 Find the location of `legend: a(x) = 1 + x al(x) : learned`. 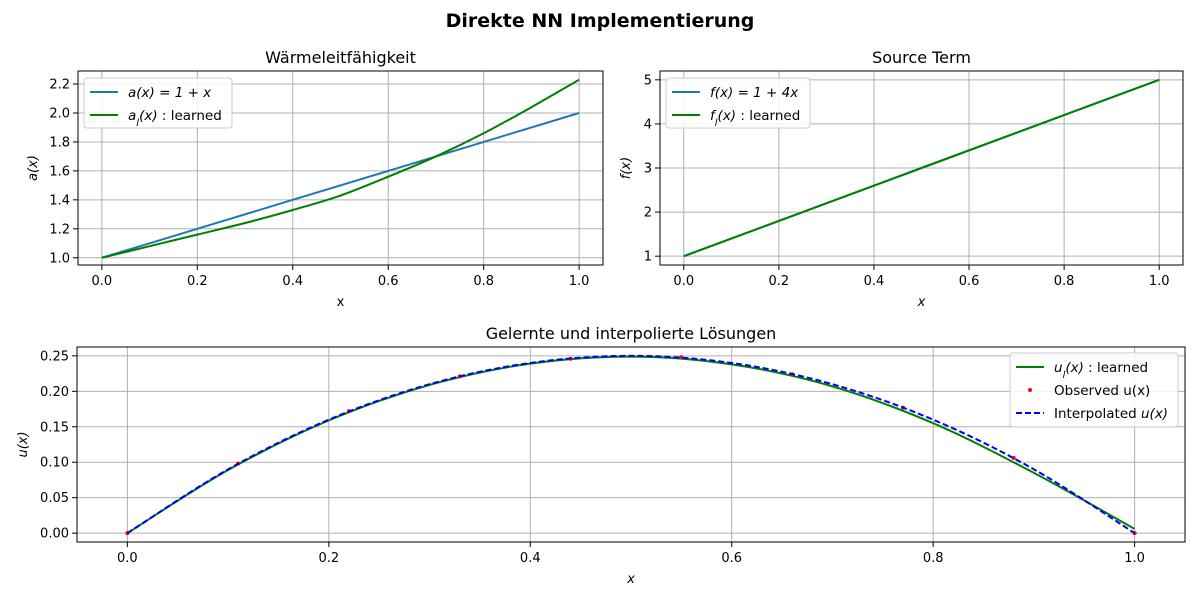

legend: a(x) = 1 + x al(x) : learned is located at coordinates (158, 103).